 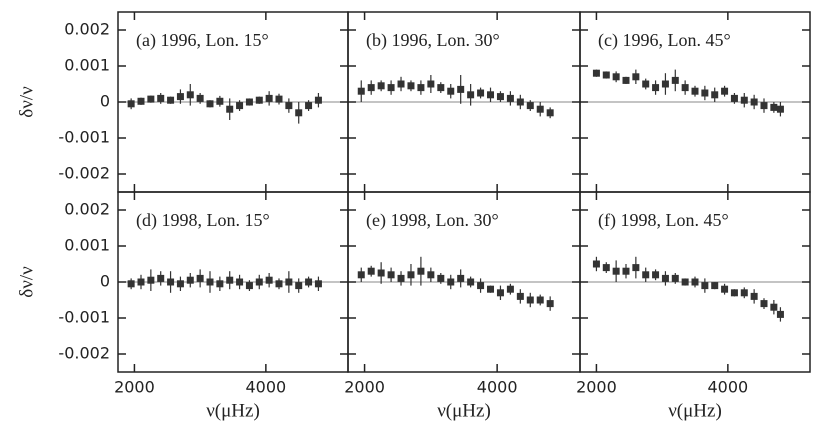 What do you see at coordinates (433, 40) in the screenshot?
I see `panel-label: (b) 1996, Lon. 30°` at bounding box center [433, 40].